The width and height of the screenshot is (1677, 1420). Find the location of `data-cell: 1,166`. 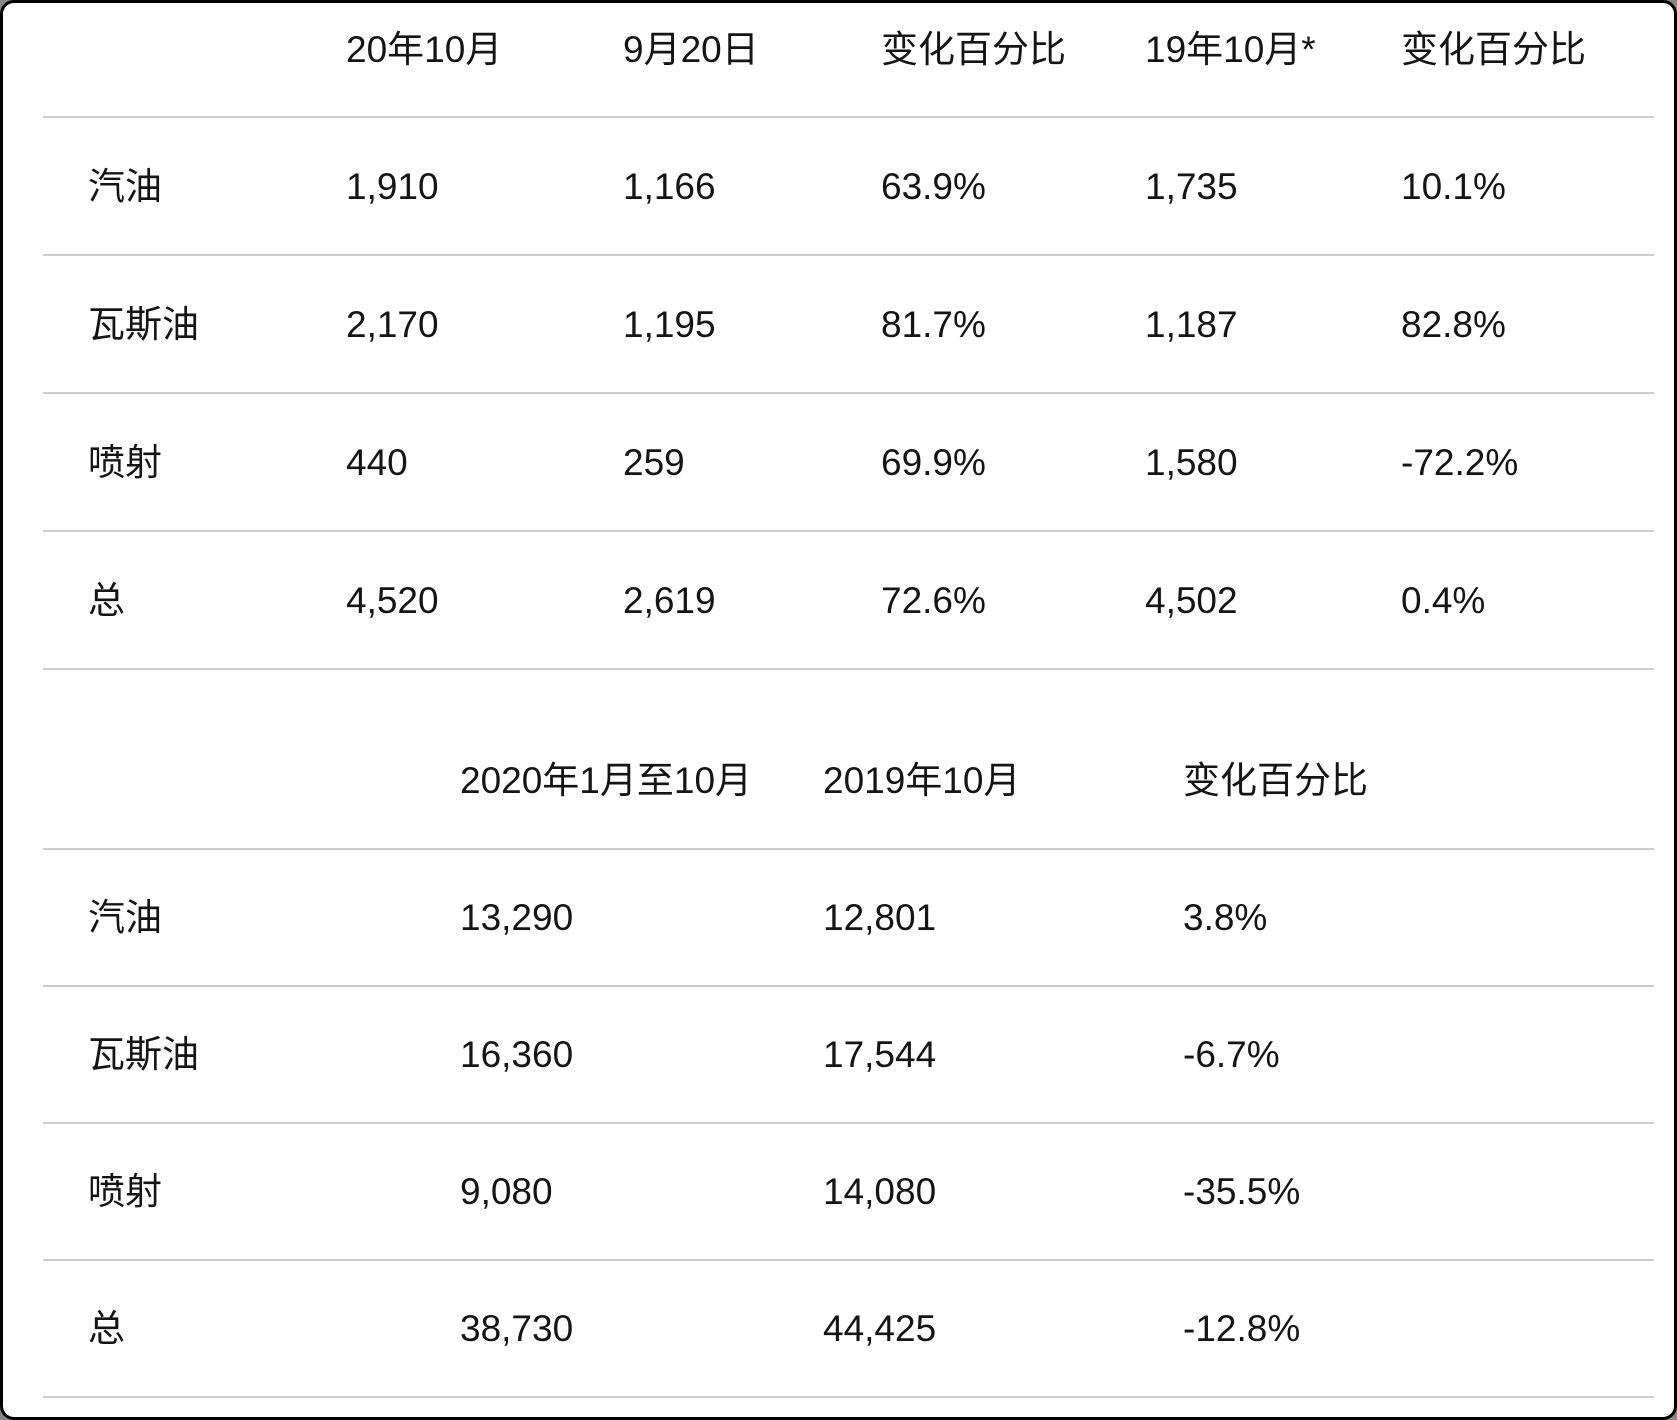

data-cell: 1,166 is located at coordinates (669, 186).